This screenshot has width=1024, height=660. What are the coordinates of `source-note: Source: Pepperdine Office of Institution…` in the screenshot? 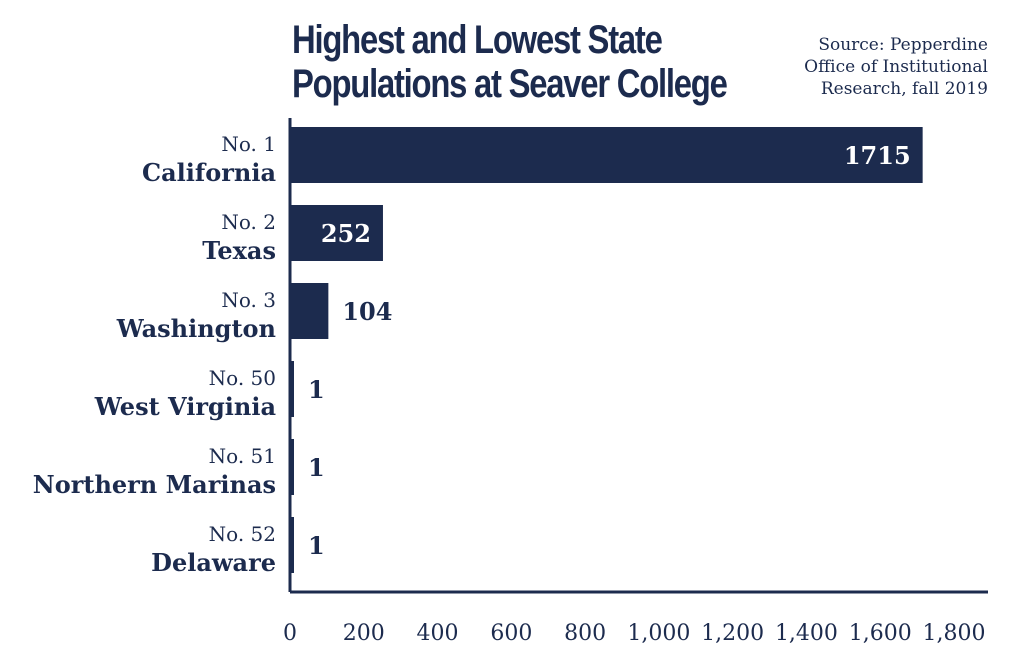 It's located at (896, 67).